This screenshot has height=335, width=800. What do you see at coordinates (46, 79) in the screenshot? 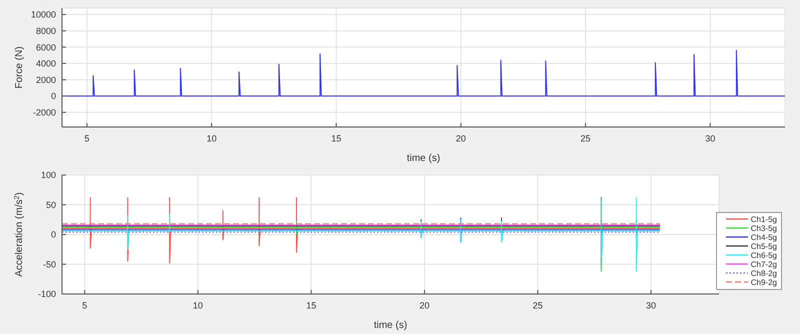
I see `y-tick-label: 2000` at bounding box center [46, 79].